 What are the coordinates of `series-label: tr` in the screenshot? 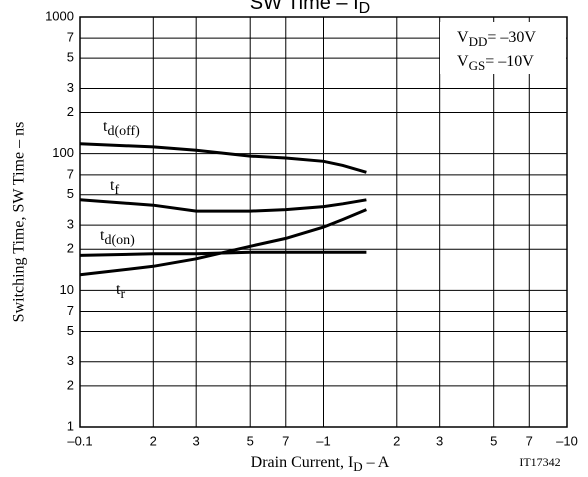 It's located at (120, 292).